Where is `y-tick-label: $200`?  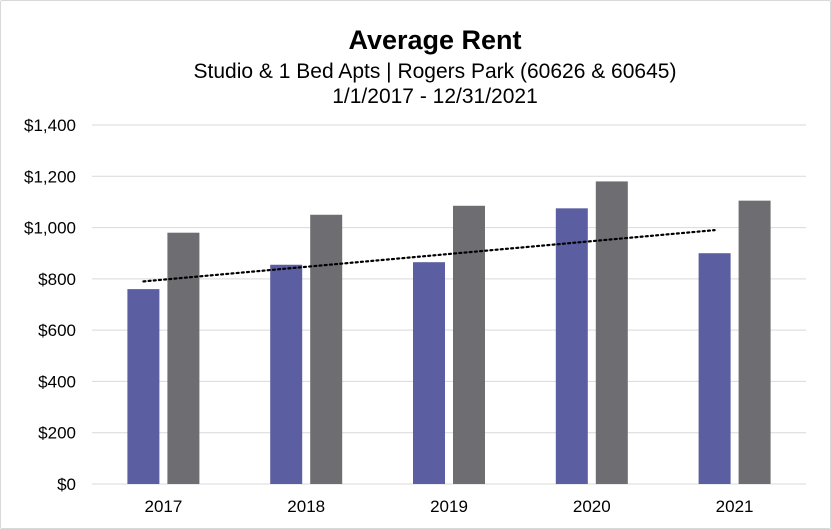 y-tick-label: $200 is located at coordinates (57, 433).